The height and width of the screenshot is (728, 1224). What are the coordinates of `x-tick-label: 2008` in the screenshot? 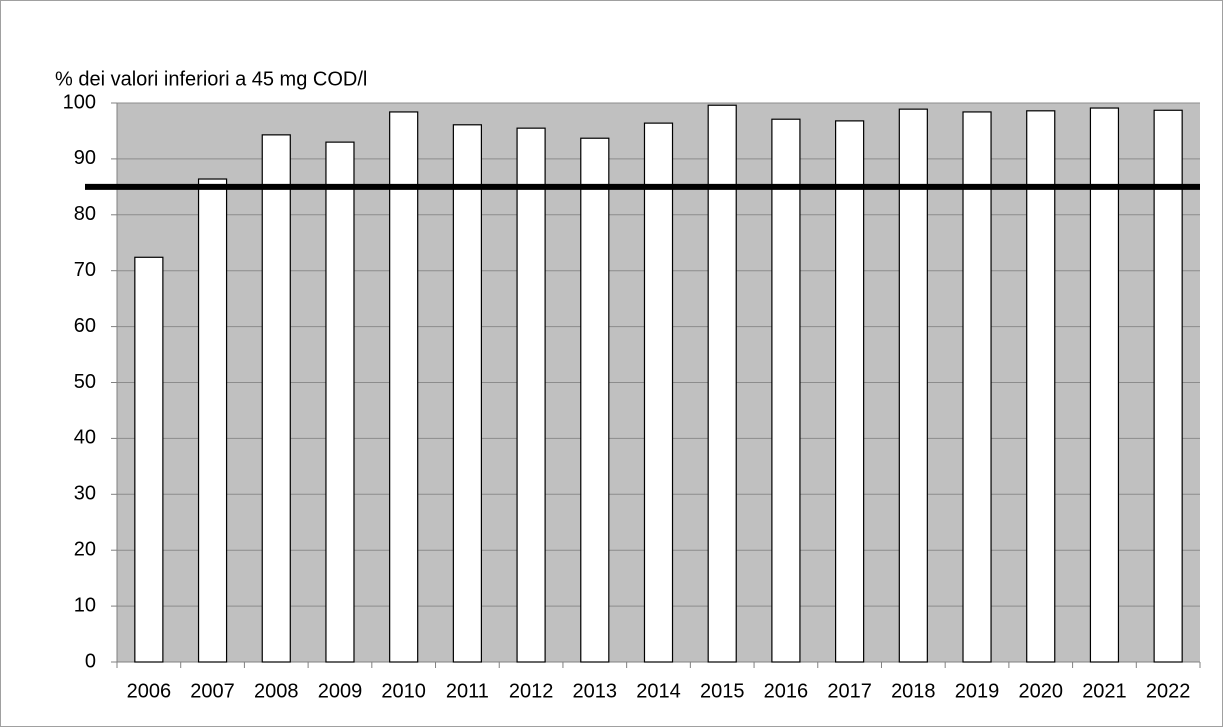 It's located at (276, 691).